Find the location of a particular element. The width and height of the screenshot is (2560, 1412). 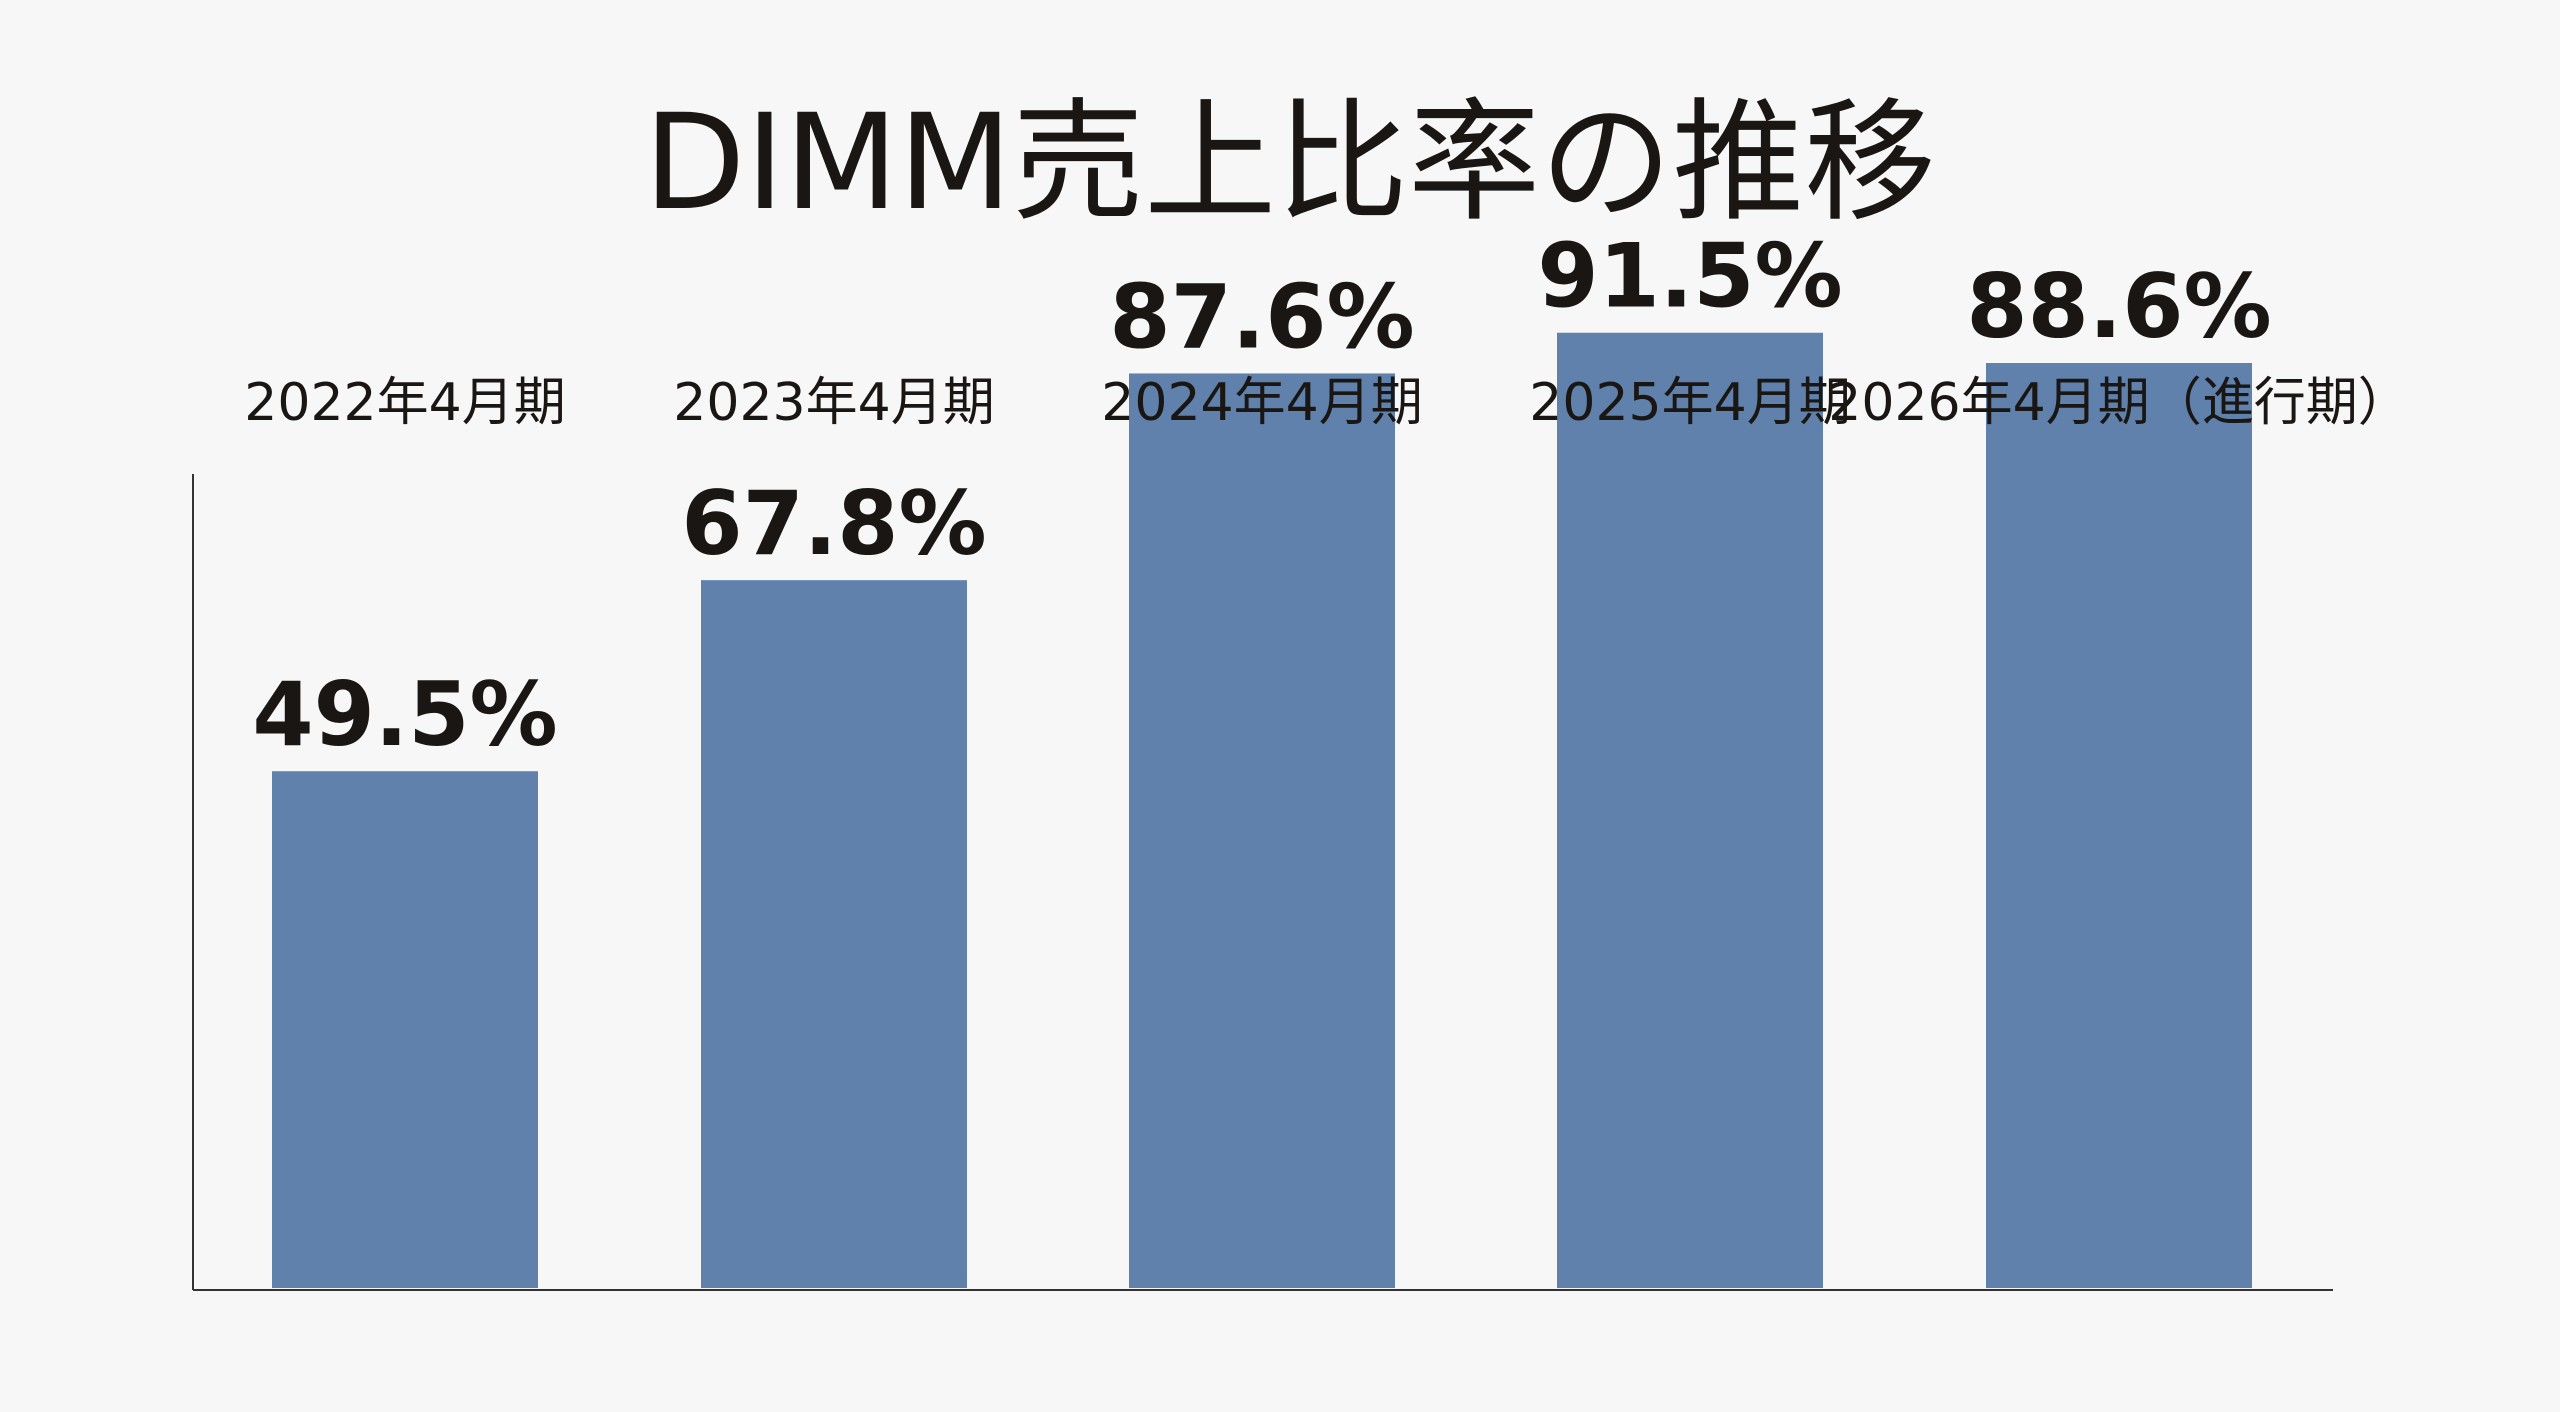

category-label-3: 2024年4月期 is located at coordinates (1261, 403).